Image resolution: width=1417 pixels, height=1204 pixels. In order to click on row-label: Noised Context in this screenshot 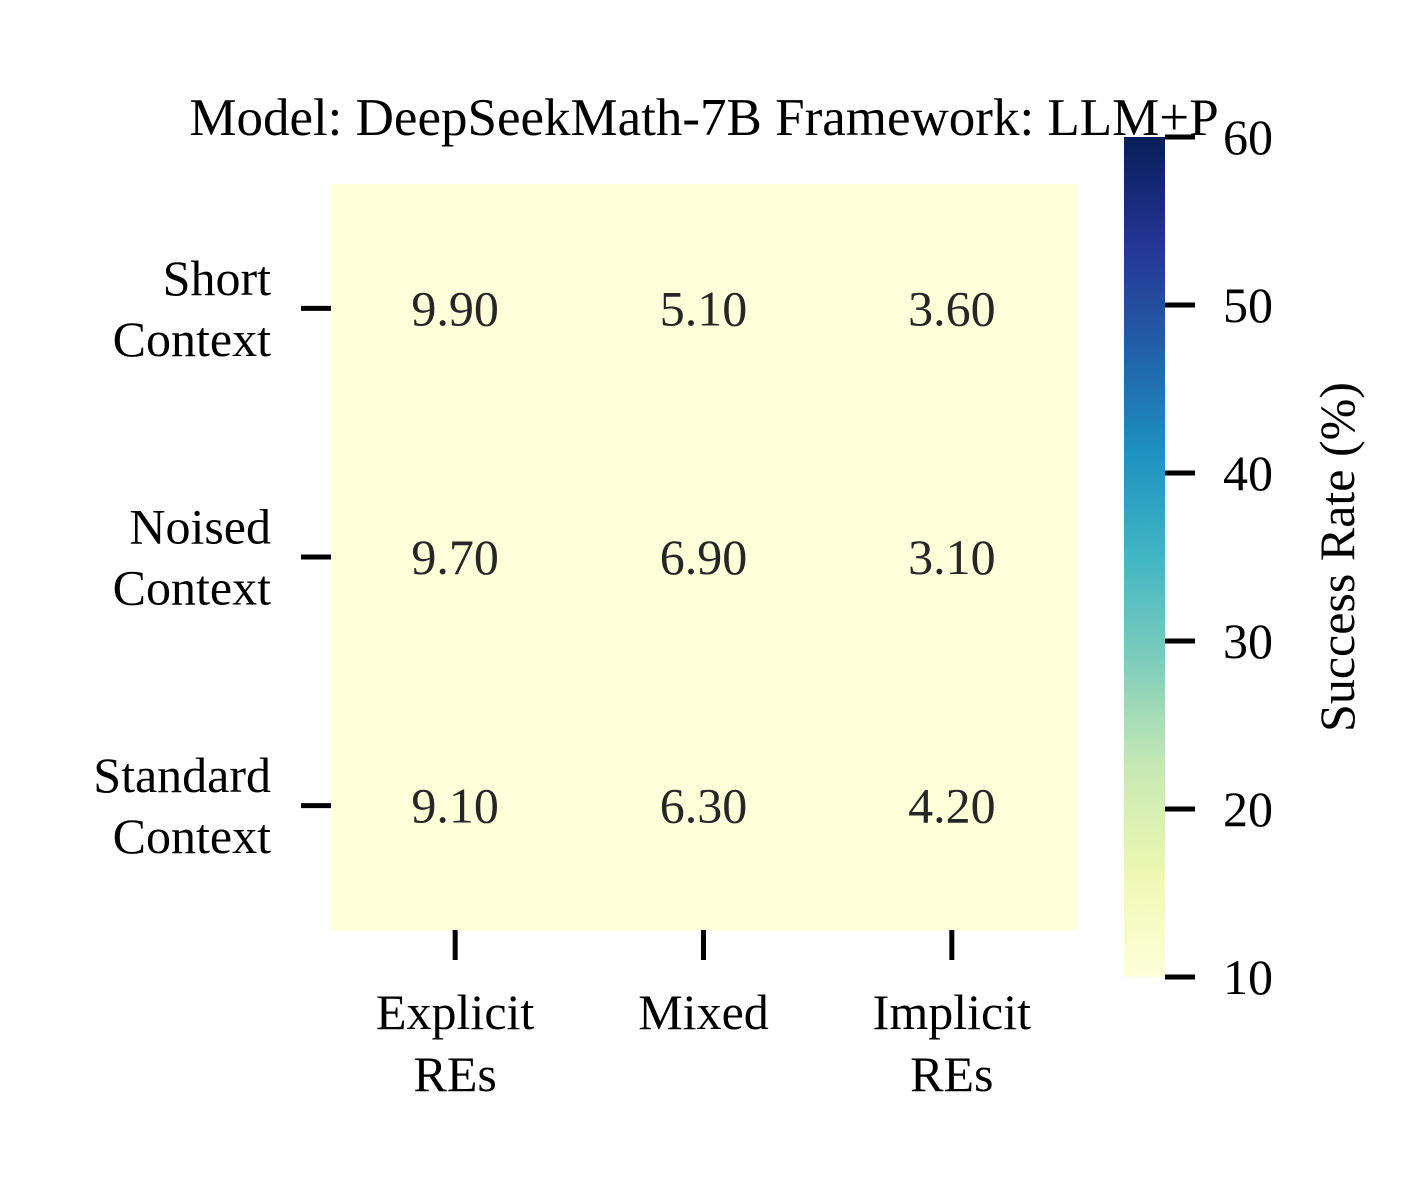, I will do `click(192, 557)`.